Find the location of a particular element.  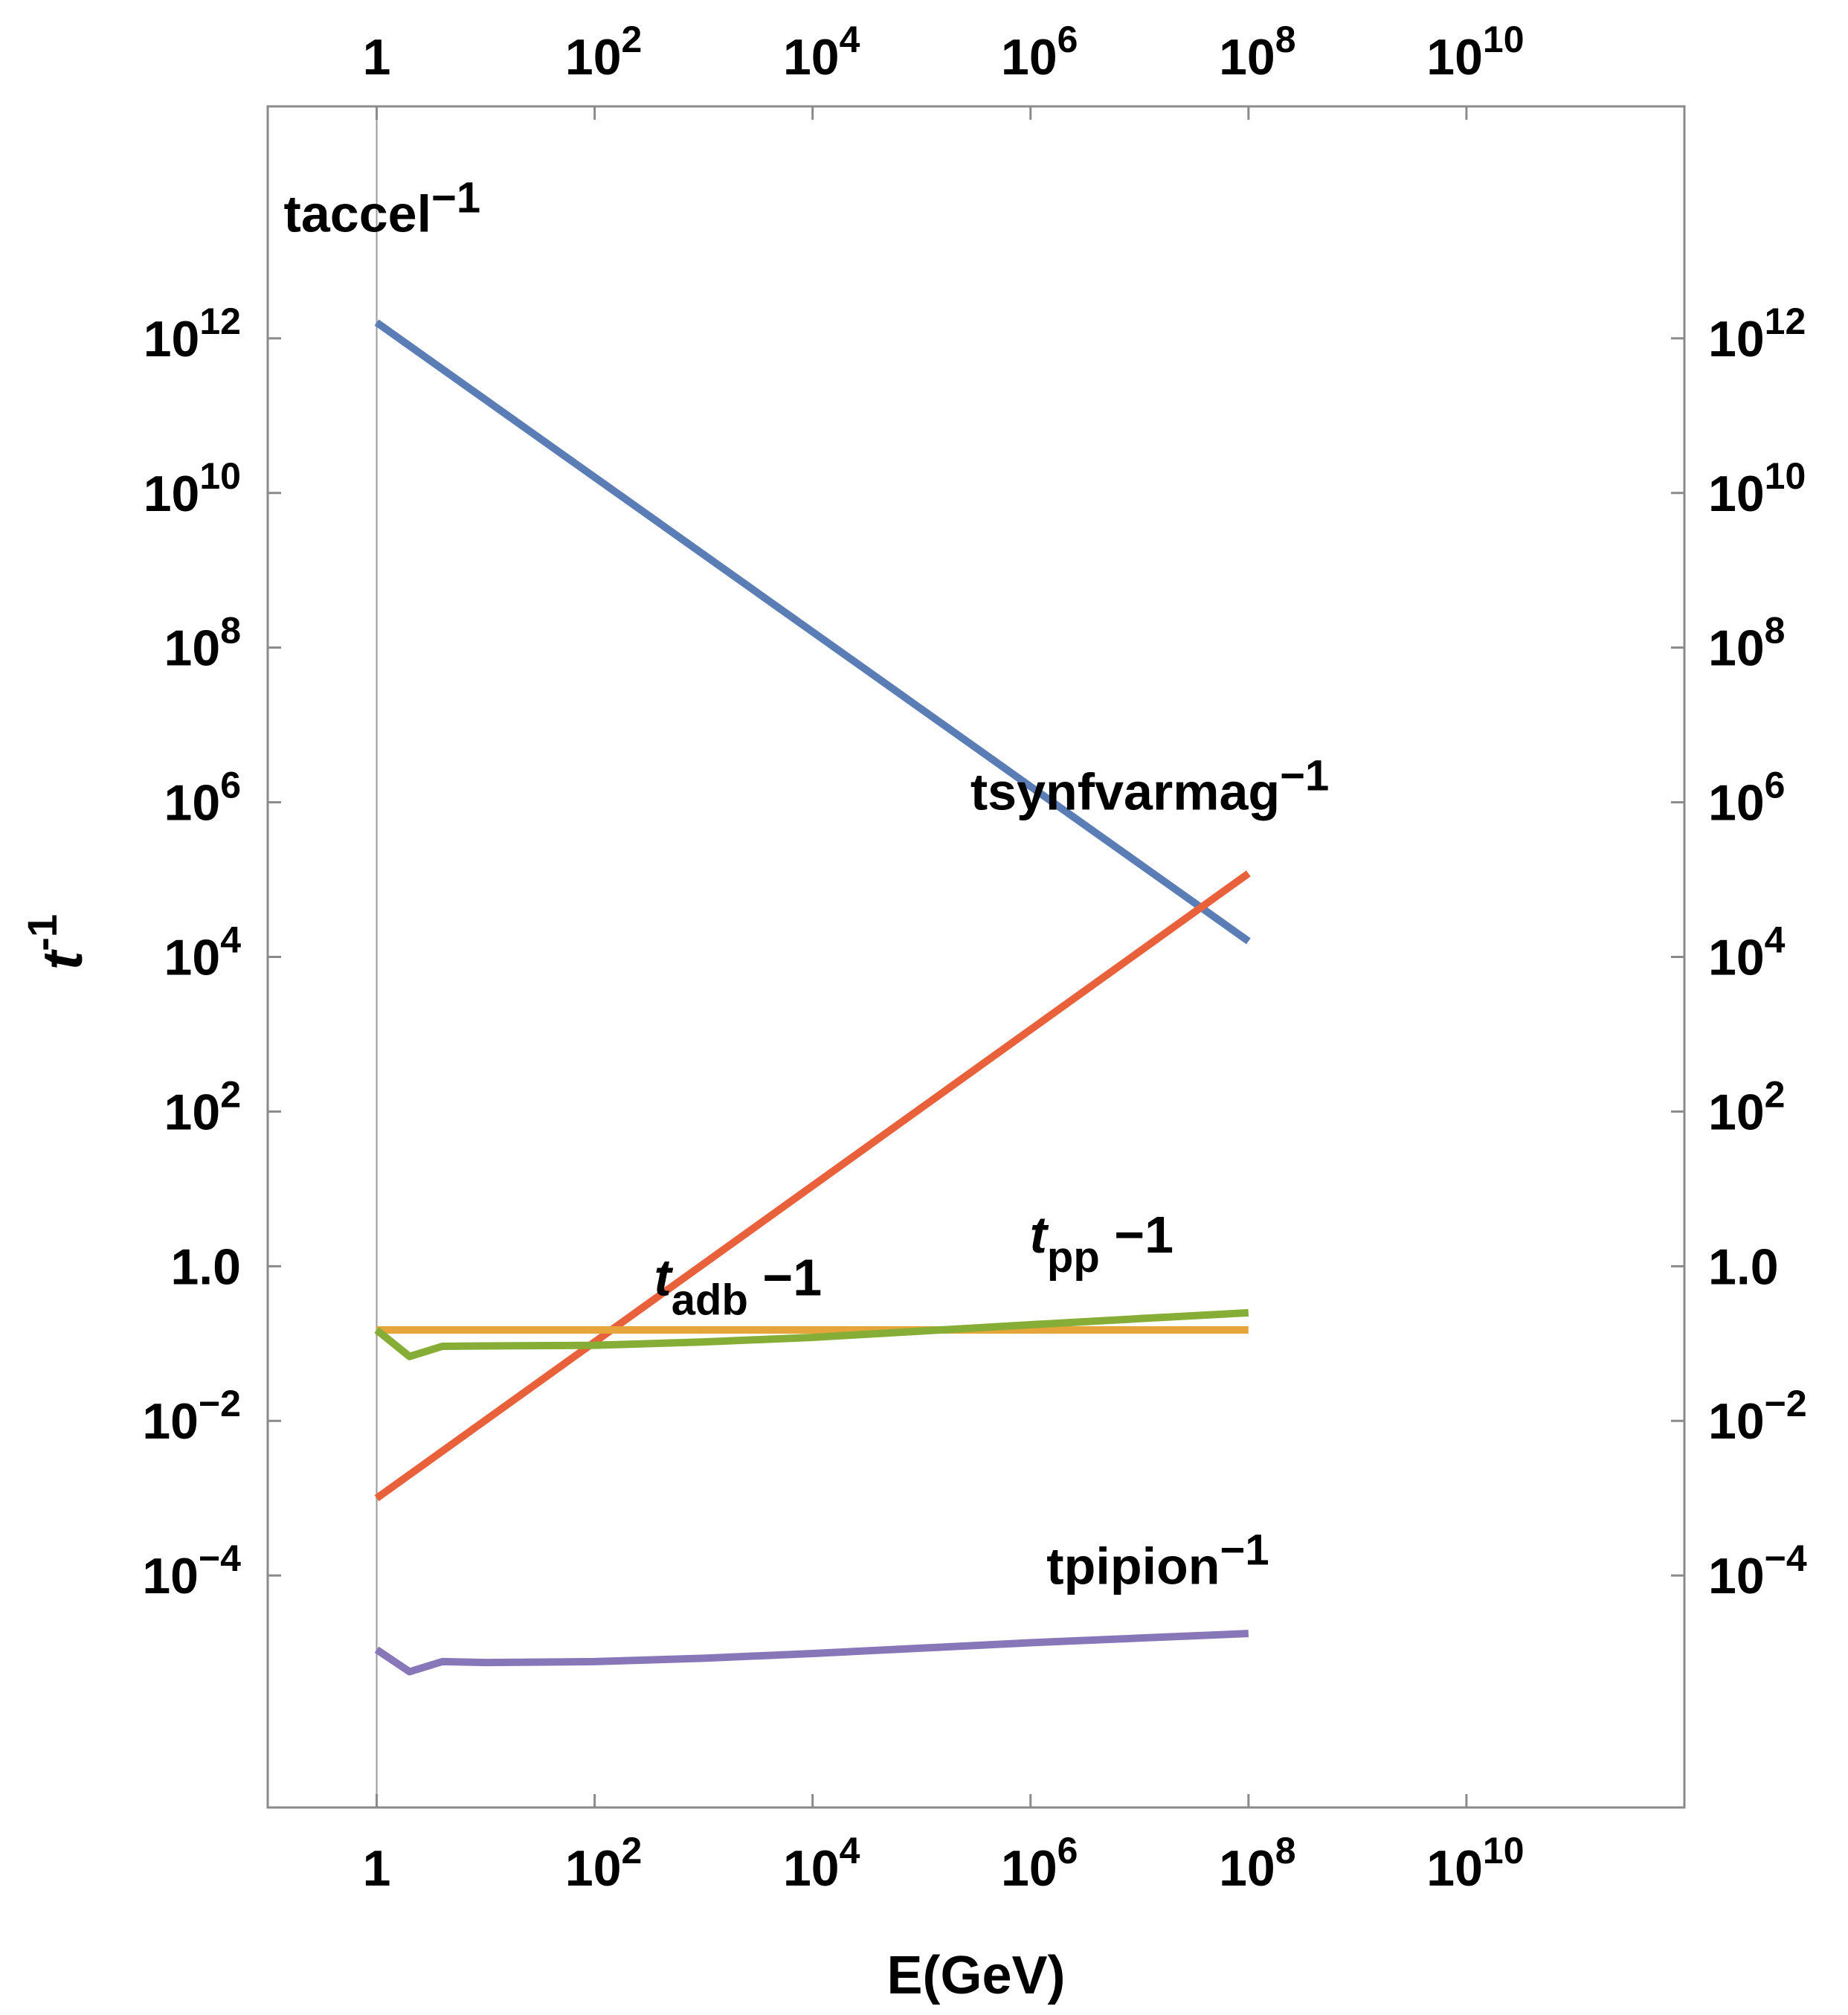

y-tick-label-left-1: 10¹⁰ is located at coordinates (193, 488).